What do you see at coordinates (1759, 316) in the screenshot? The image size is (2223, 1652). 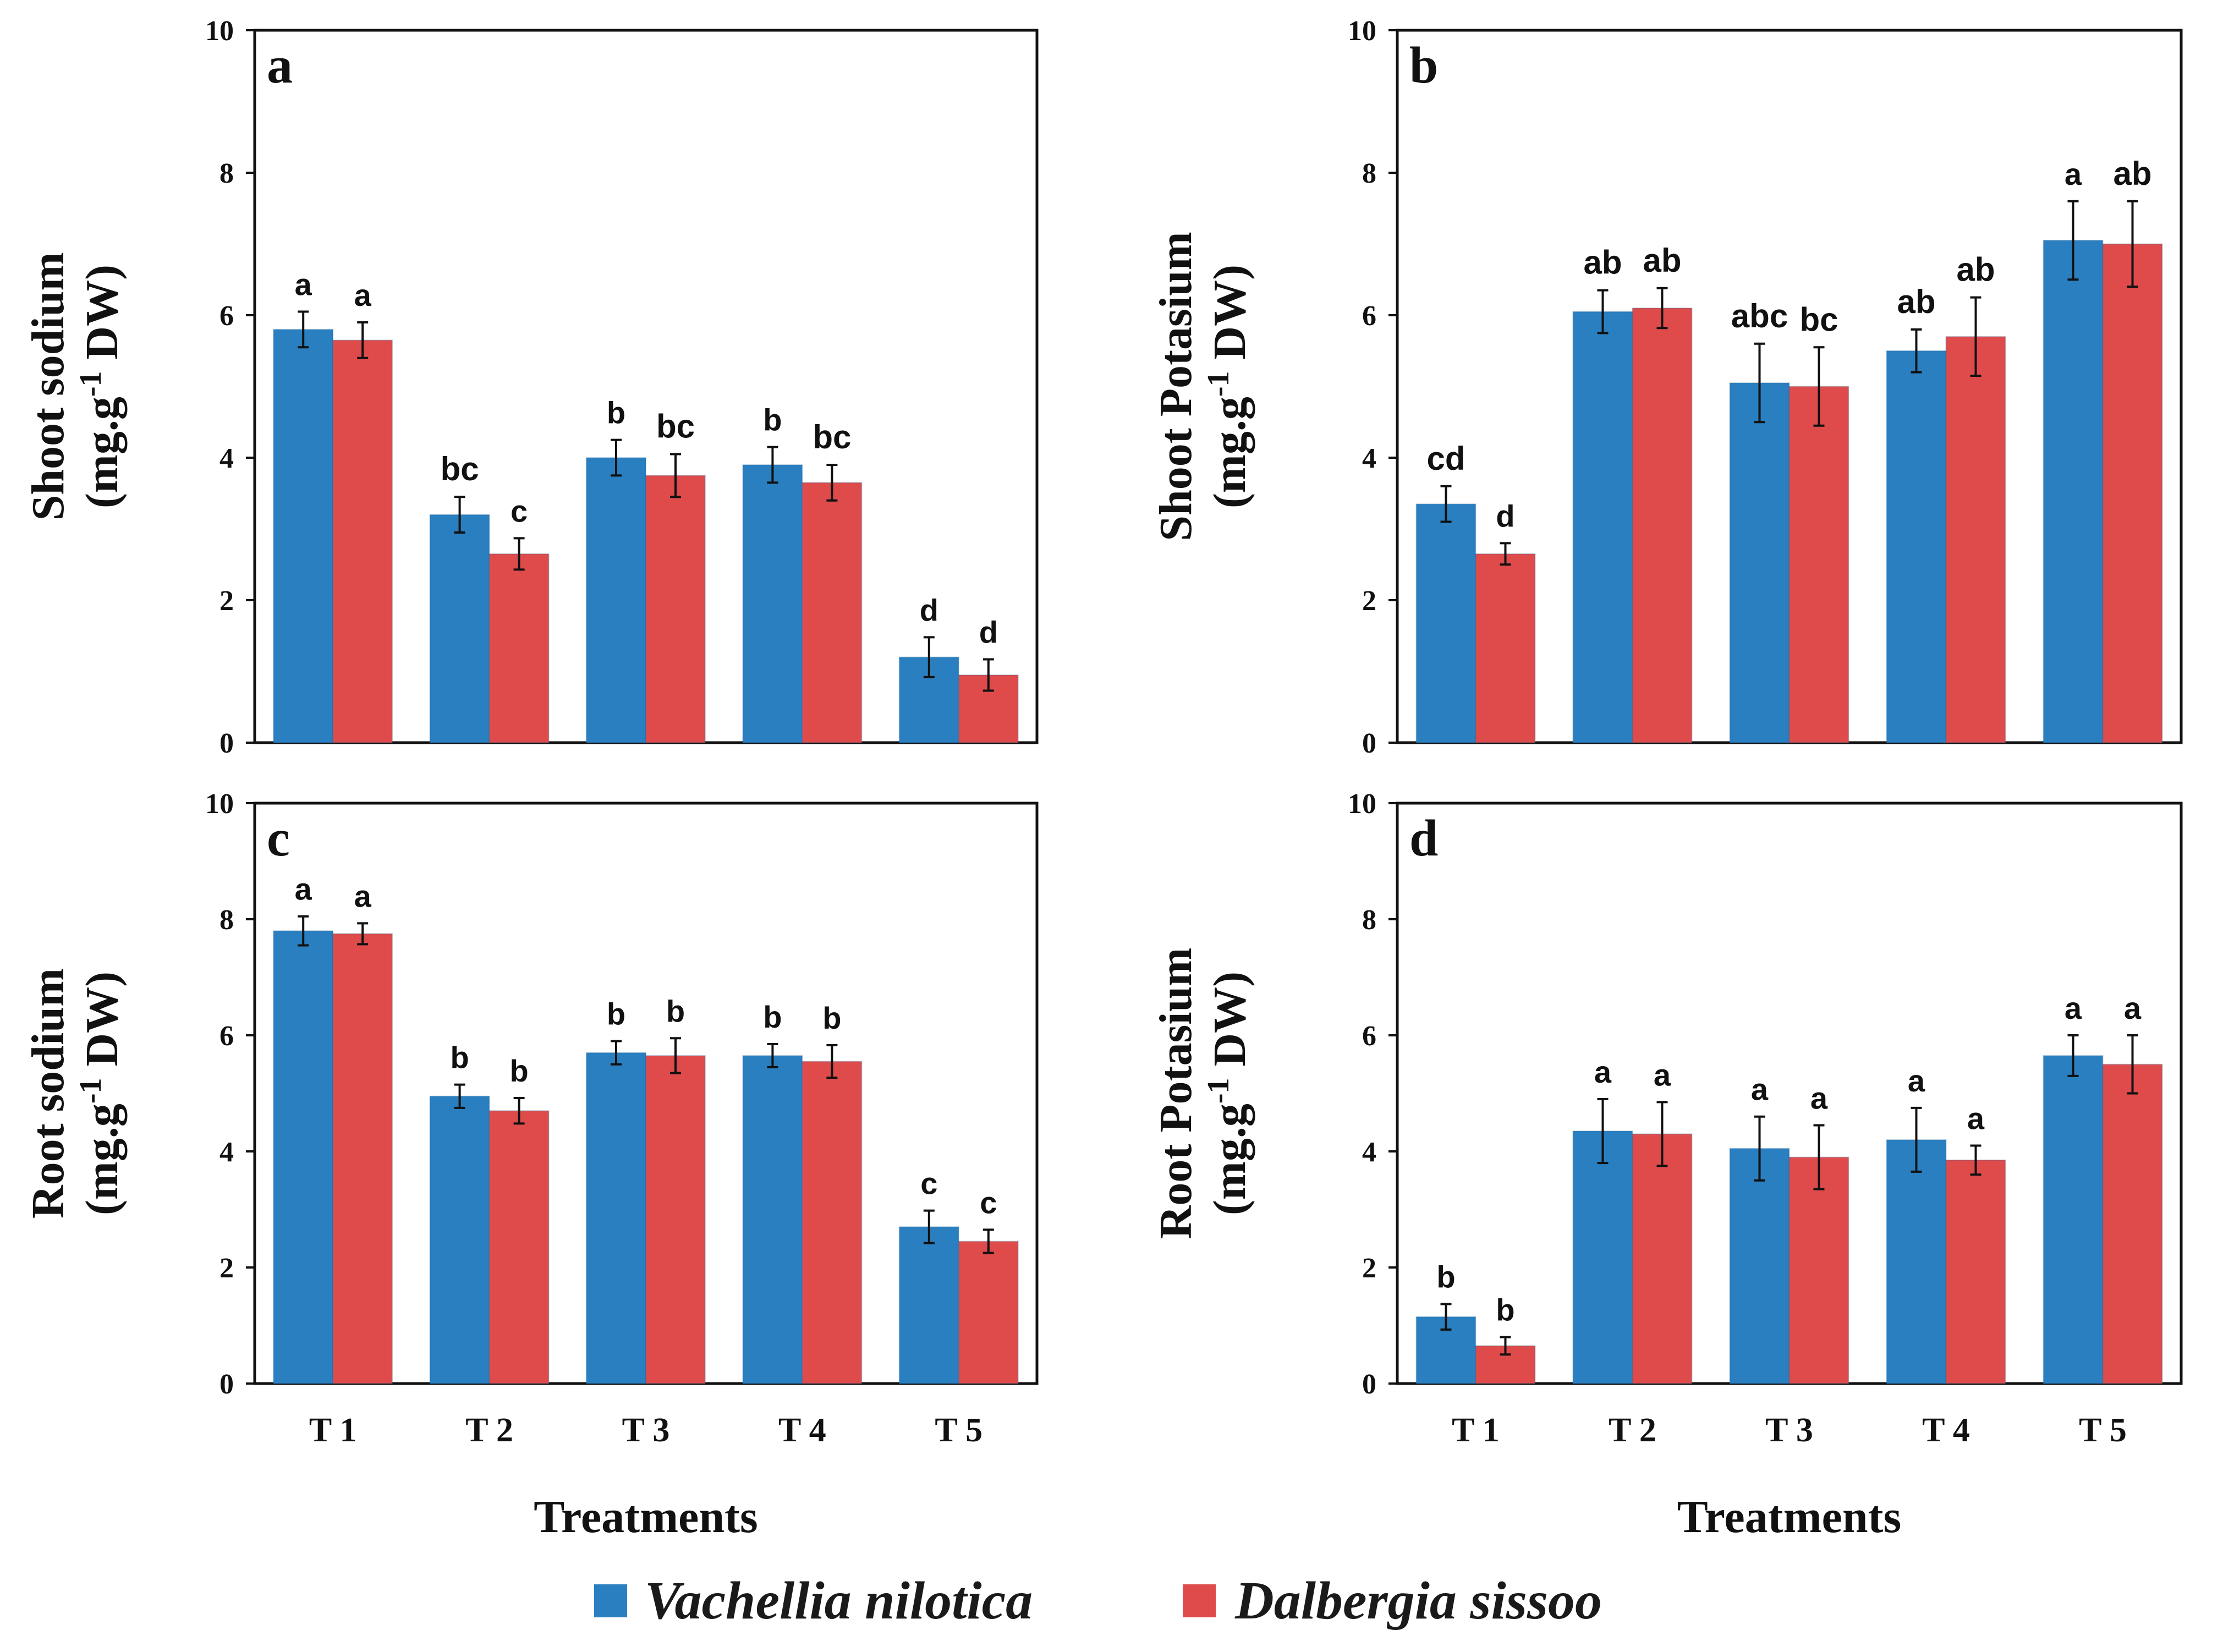 I see `significance-letter: abc` at bounding box center [1759, 316].